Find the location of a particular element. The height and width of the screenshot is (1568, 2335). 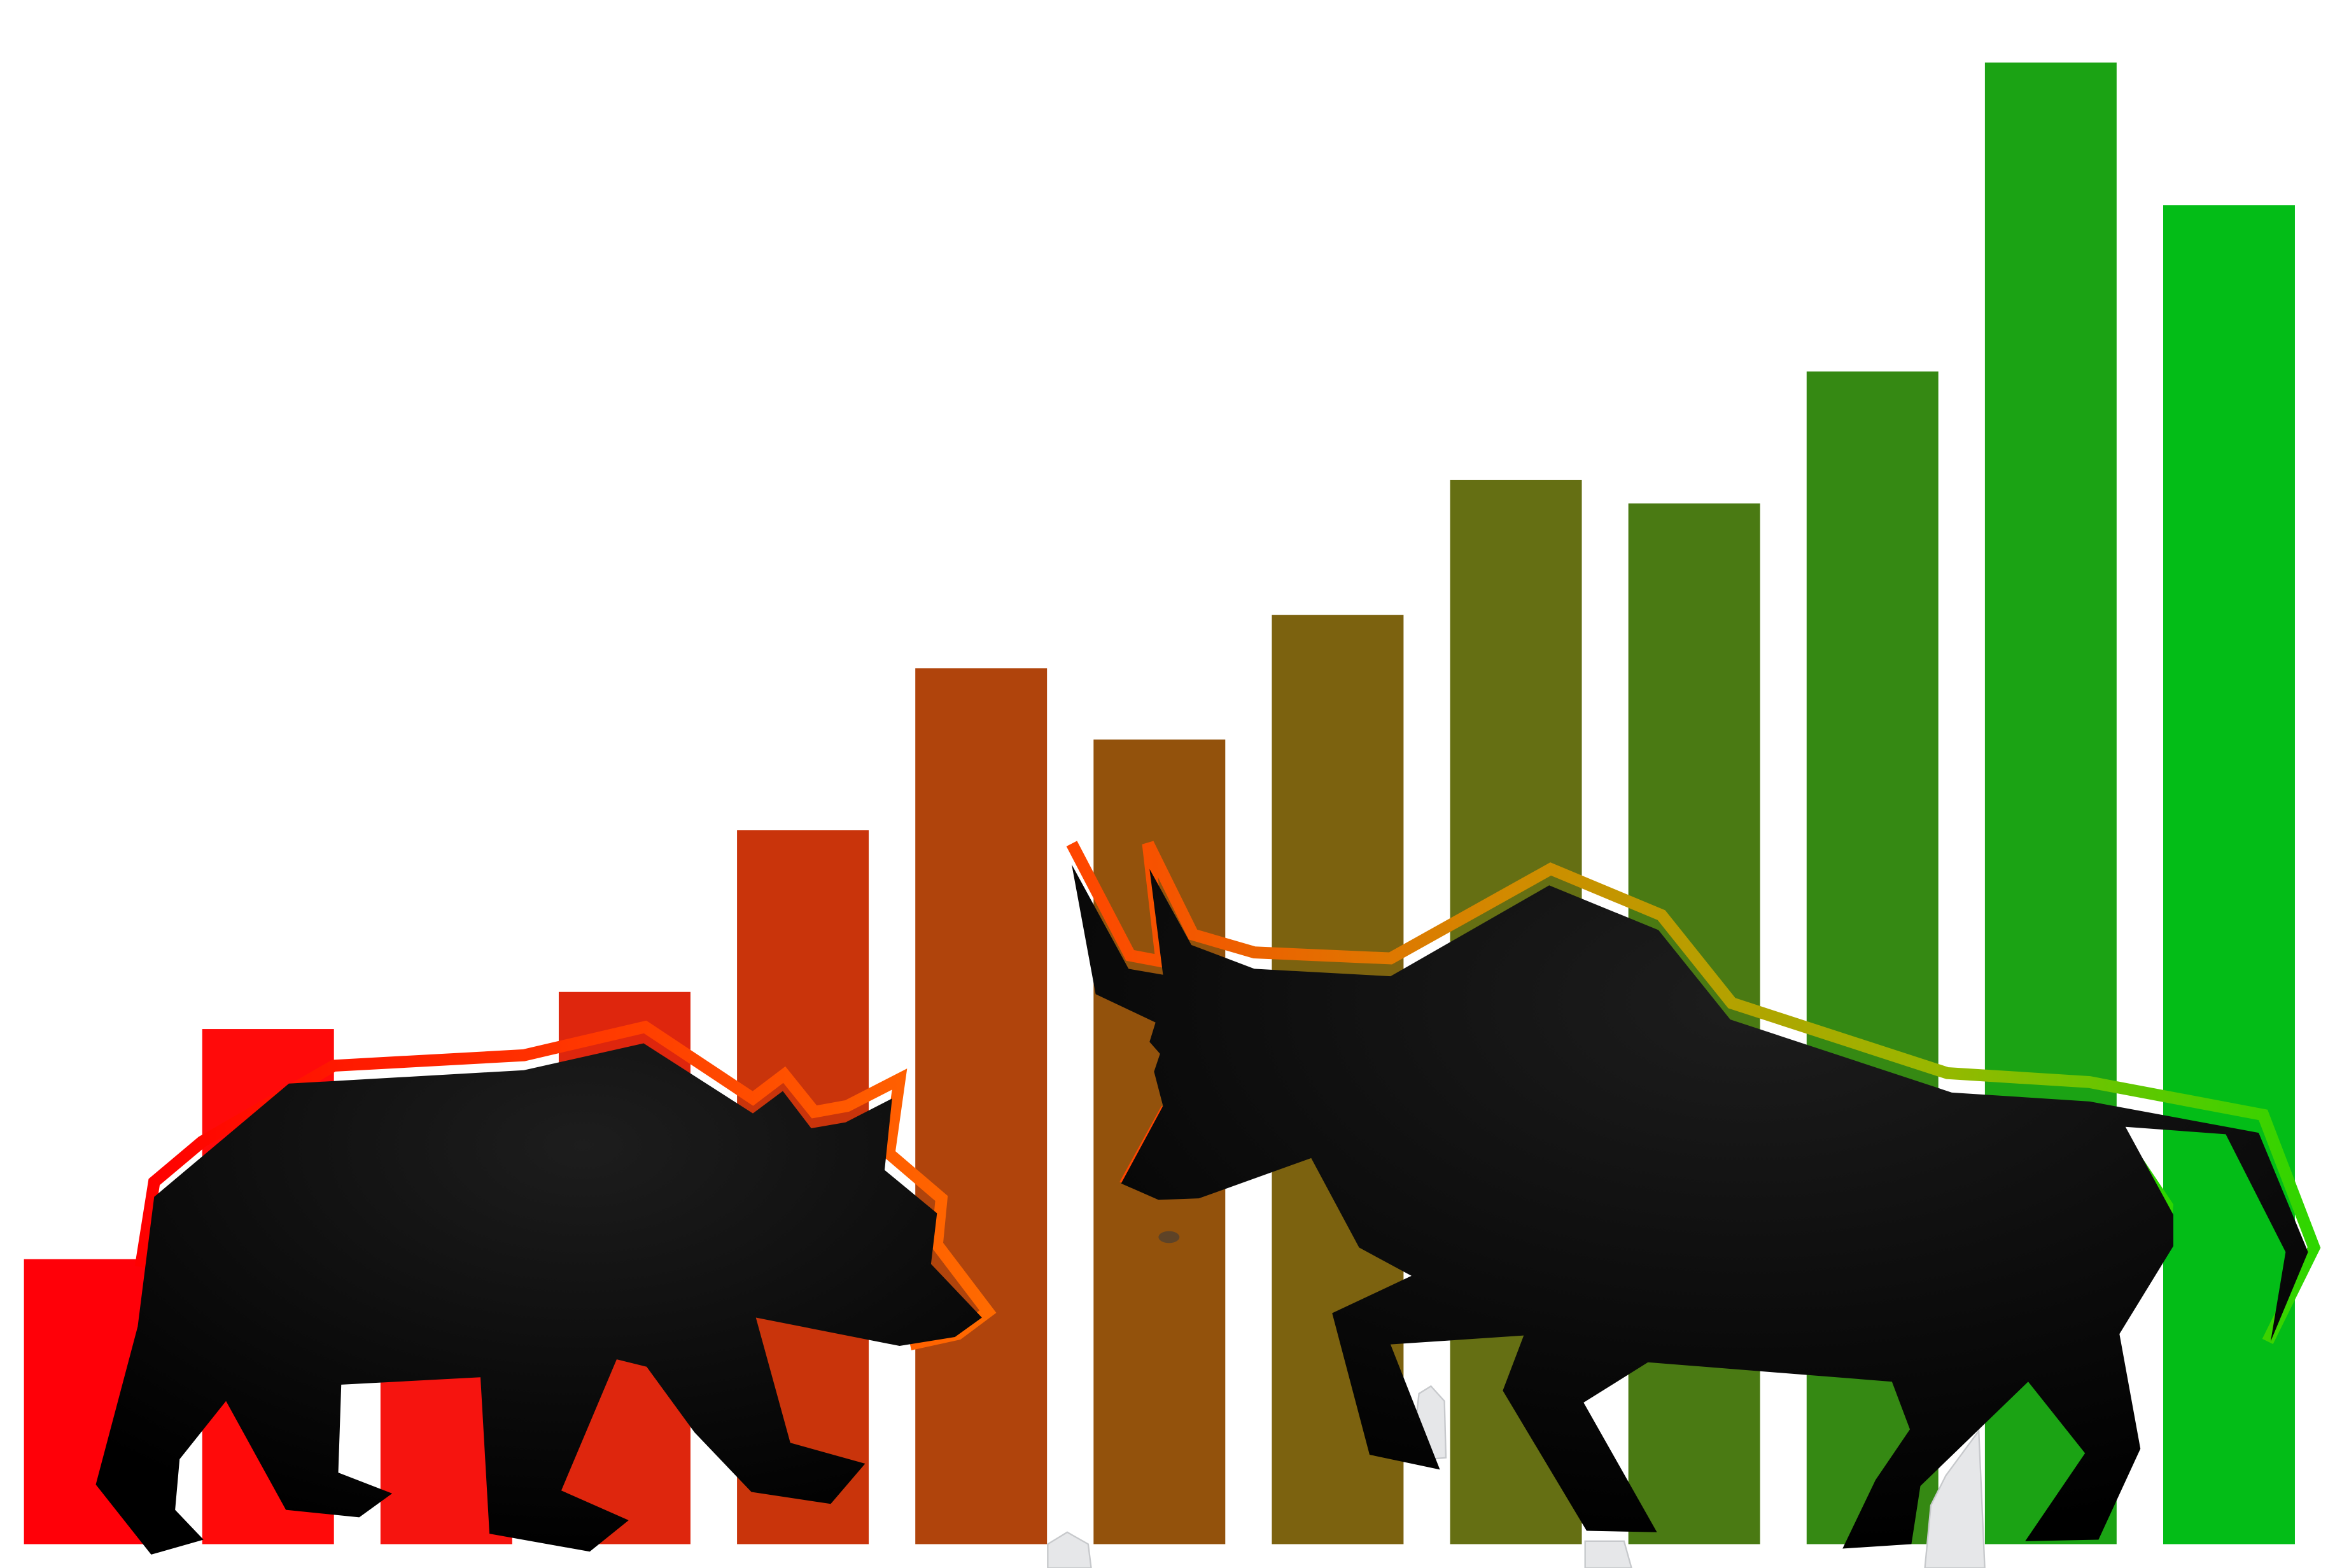

bear-icon is located at coordinates (538, 1299).